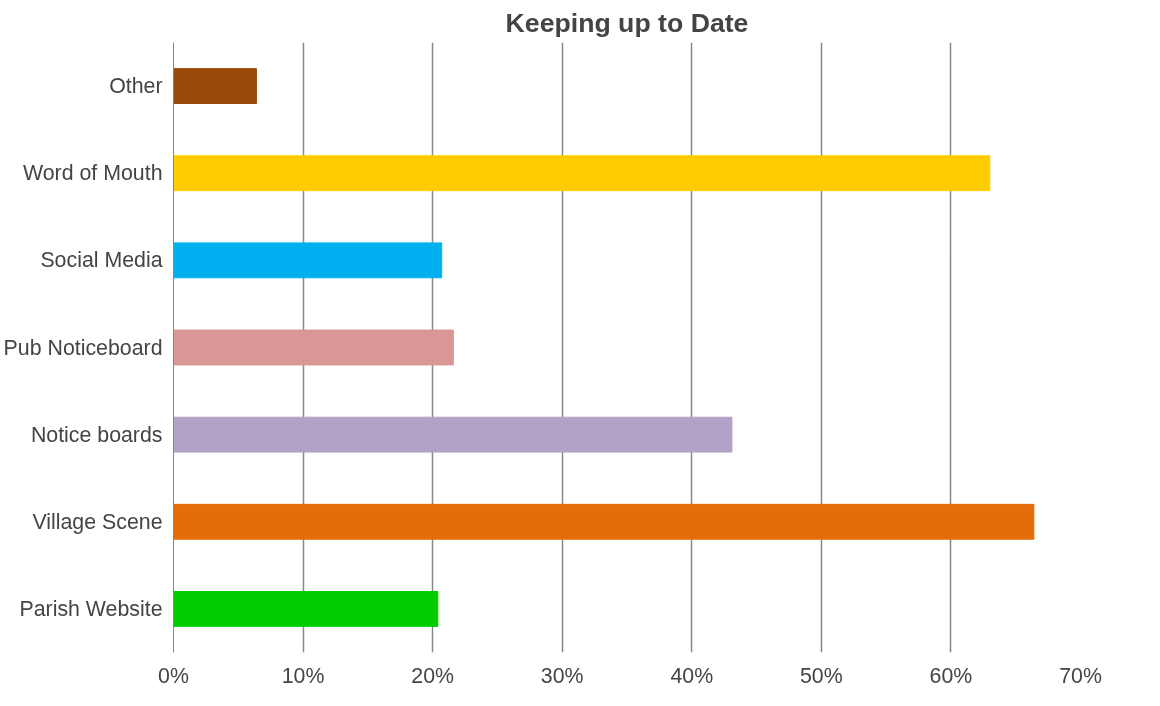 Image resolution: width=1160 pixels, height=706 pixels. I want to click on chart-title: Keeping up to Date, so click(627, 22).